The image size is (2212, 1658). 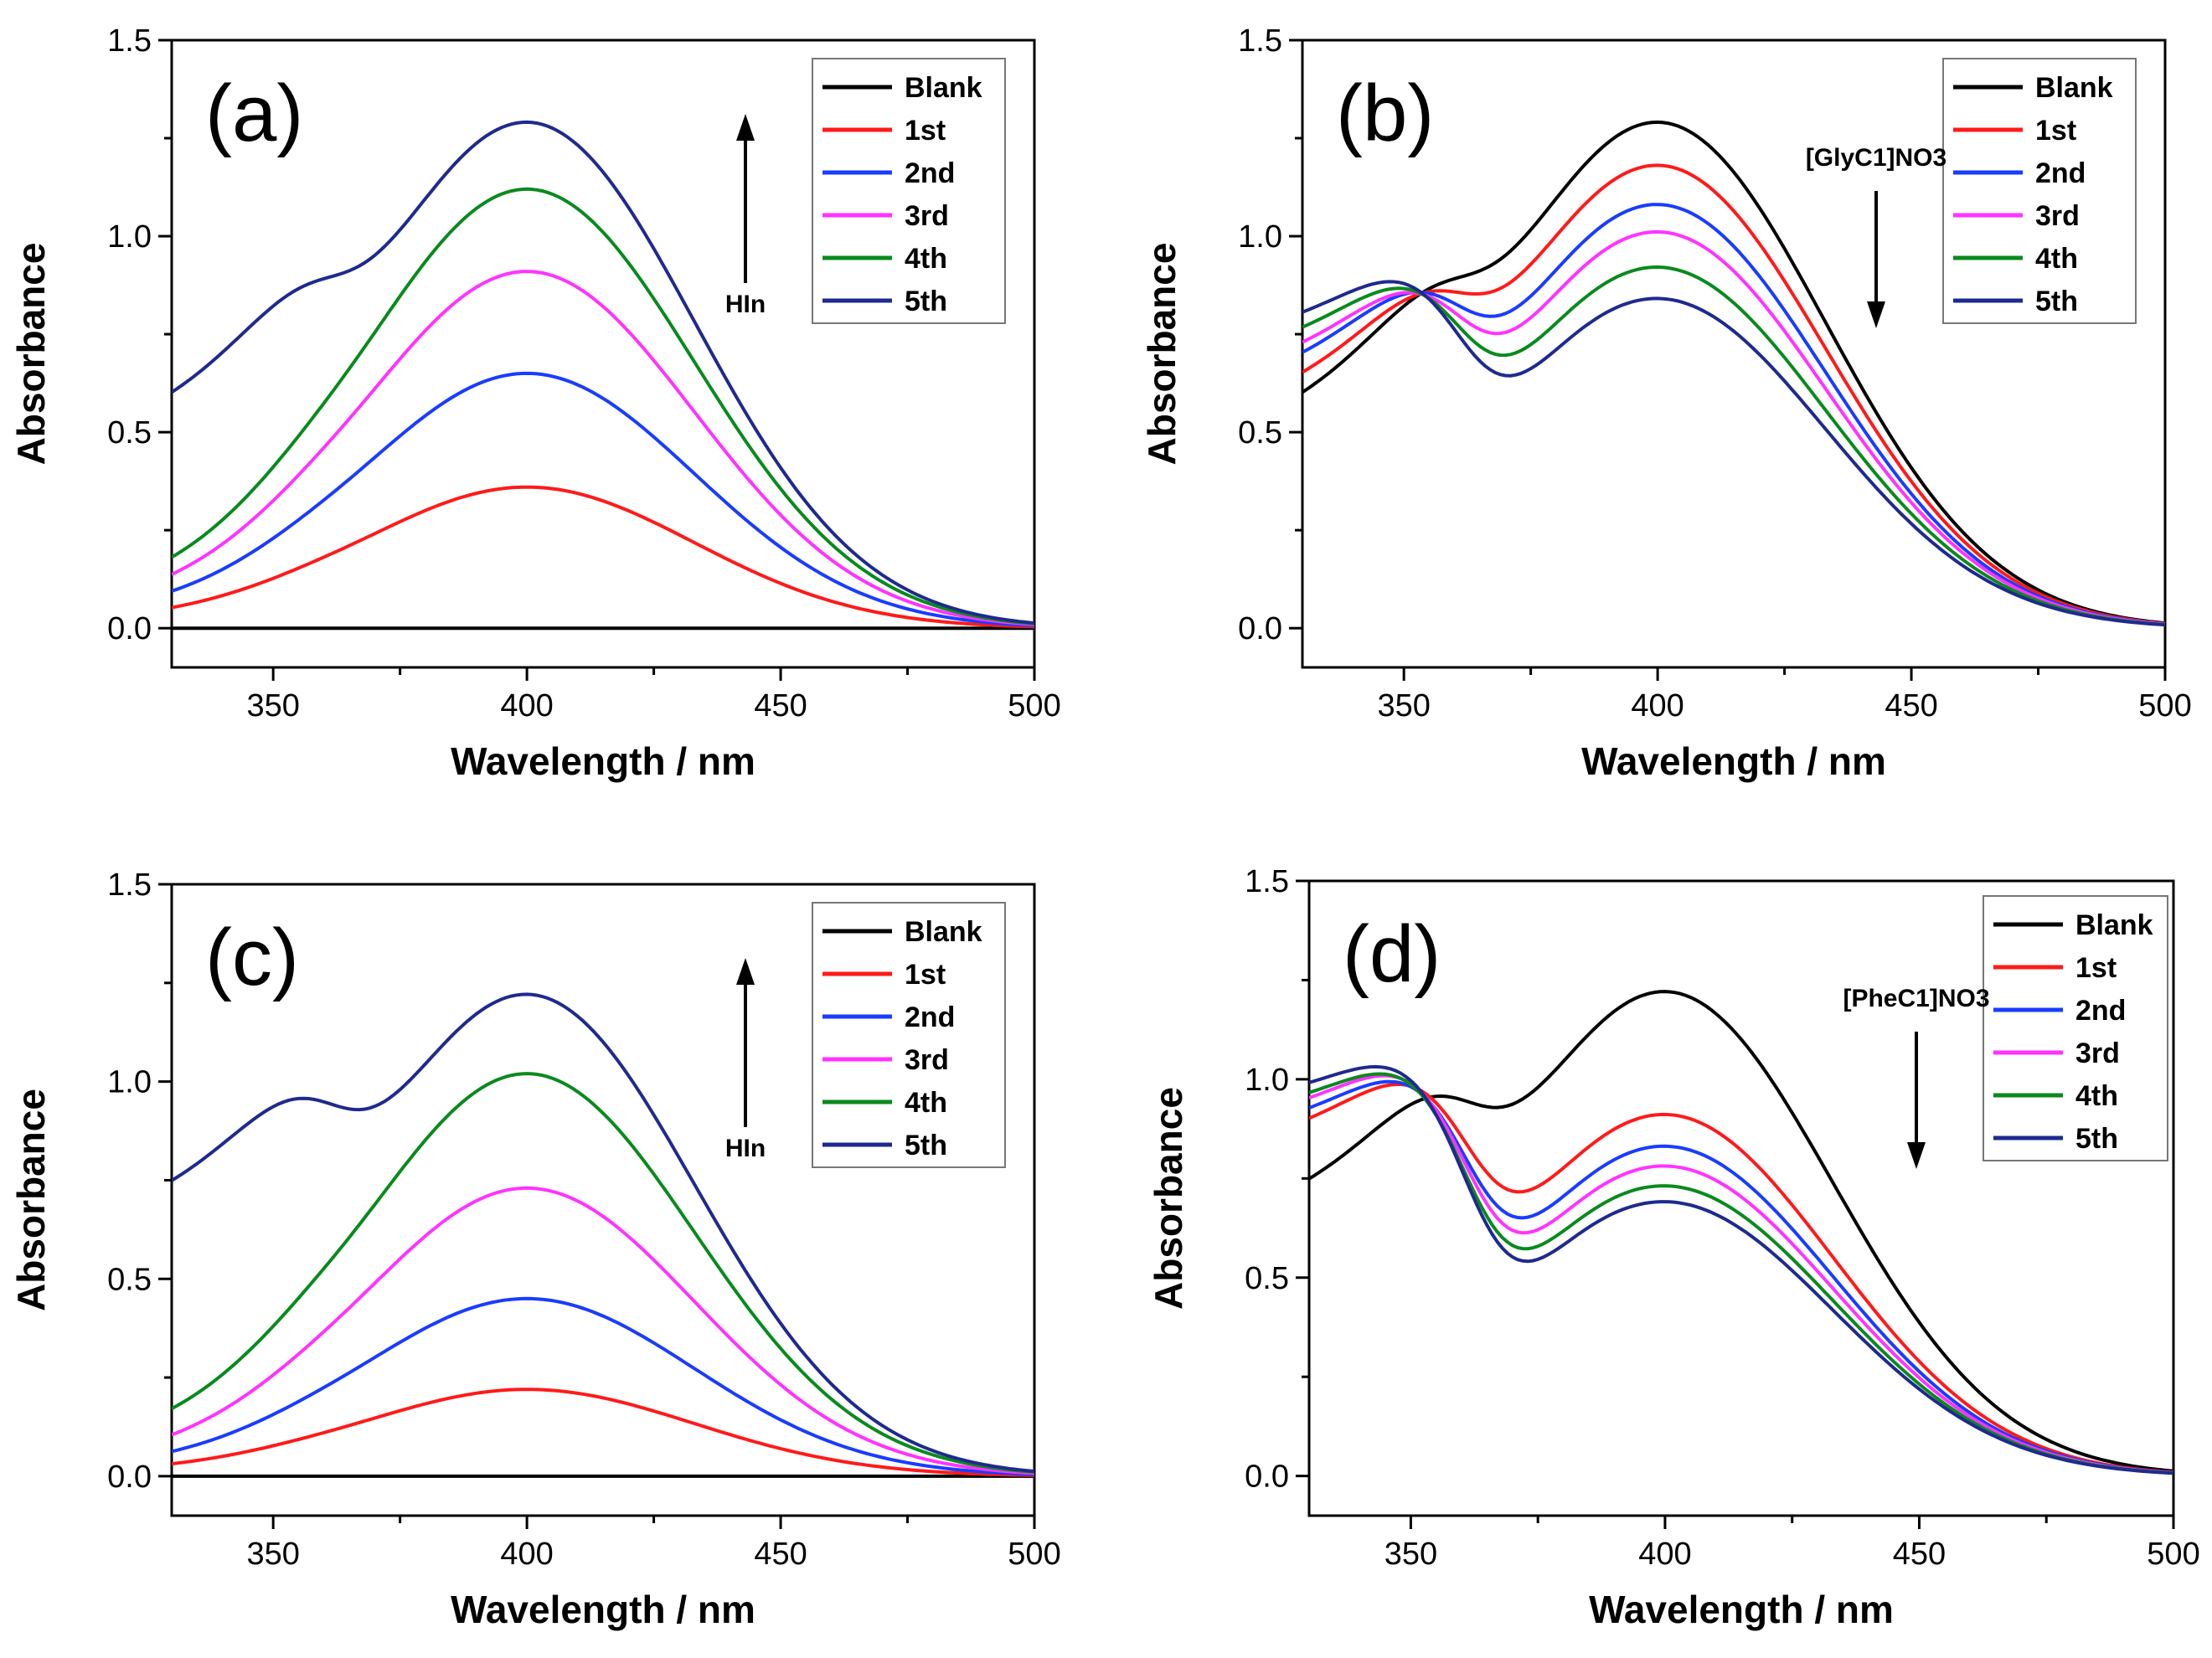 What do you see at coordinates (746, 216) in the screenshot?
I see `annotation: HIn` at bounding box center [746, 216].